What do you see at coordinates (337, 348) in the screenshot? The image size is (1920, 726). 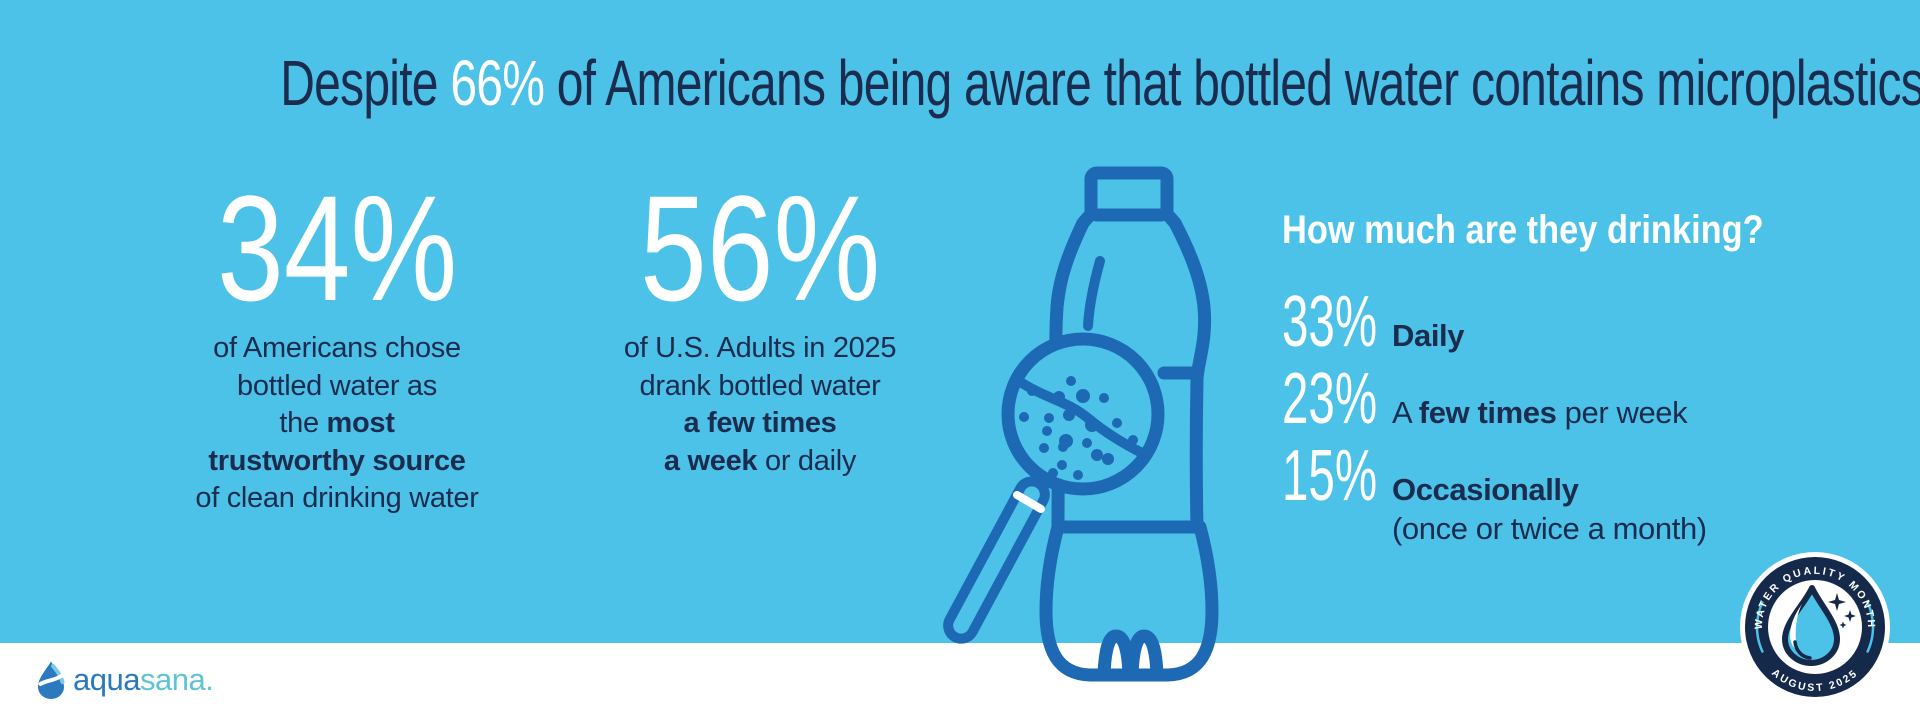 I see `caption-line: of Americans chose` at bounding box center [337, 348].